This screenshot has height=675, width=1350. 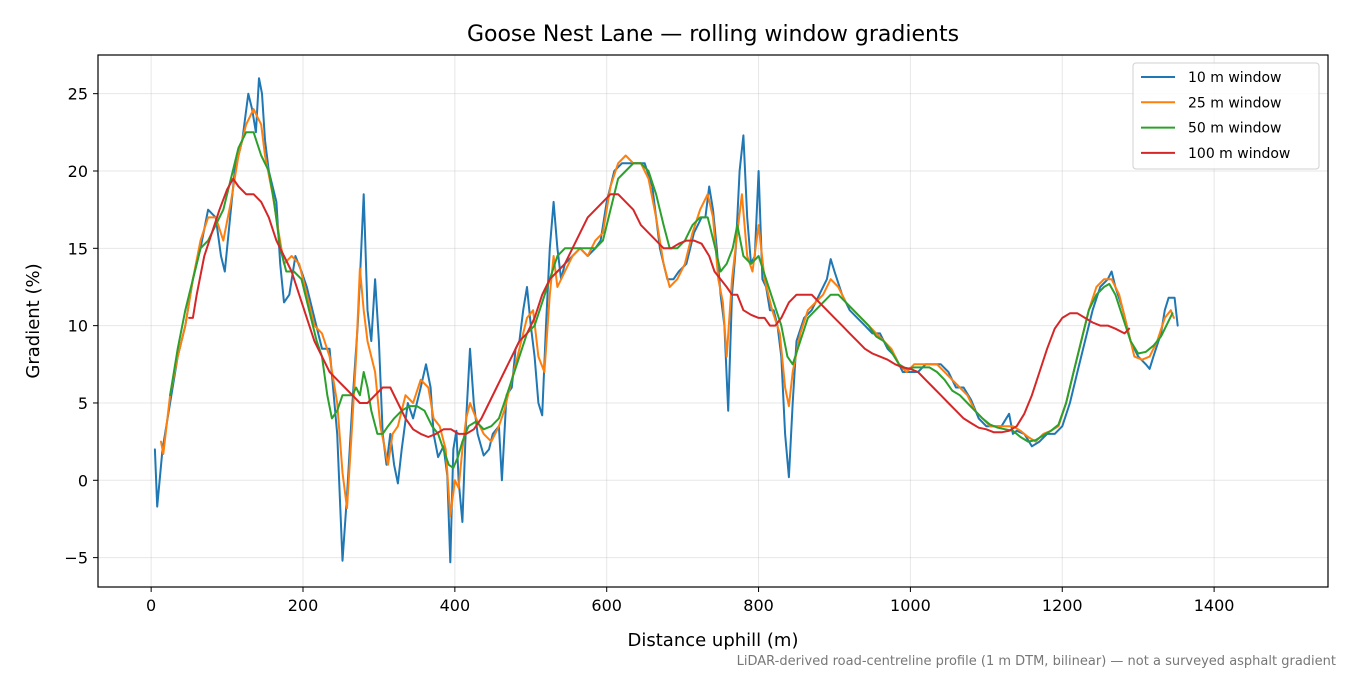 What do you see at coordinates (303, 605) in the screenshot?
I see `x-tick-label: 200` at bounding box center [303, 605].